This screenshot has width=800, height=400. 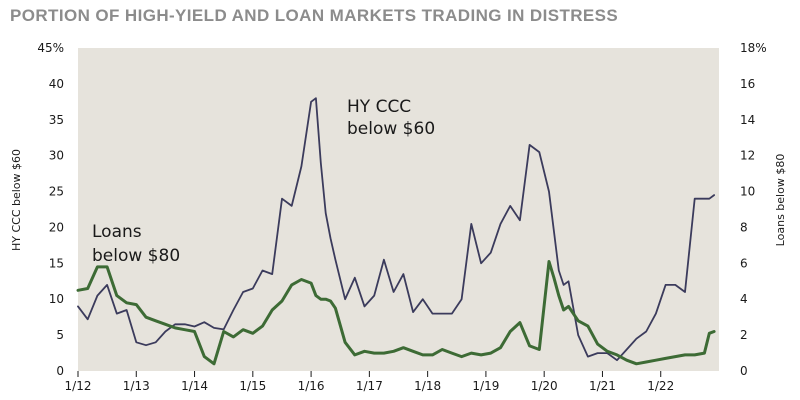 I want to click on hy-ccc-annotation-line1: HY CCC, so click(x=379, y=107).